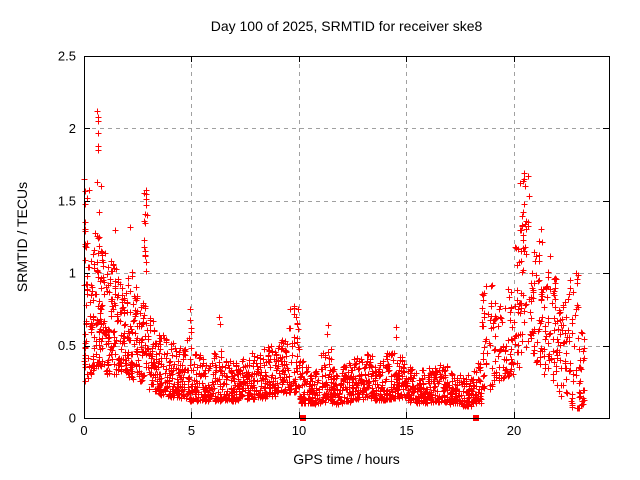 This screenshot has width=640, height=480. I want to click on y-tick-label: 2, so click(72, 128).